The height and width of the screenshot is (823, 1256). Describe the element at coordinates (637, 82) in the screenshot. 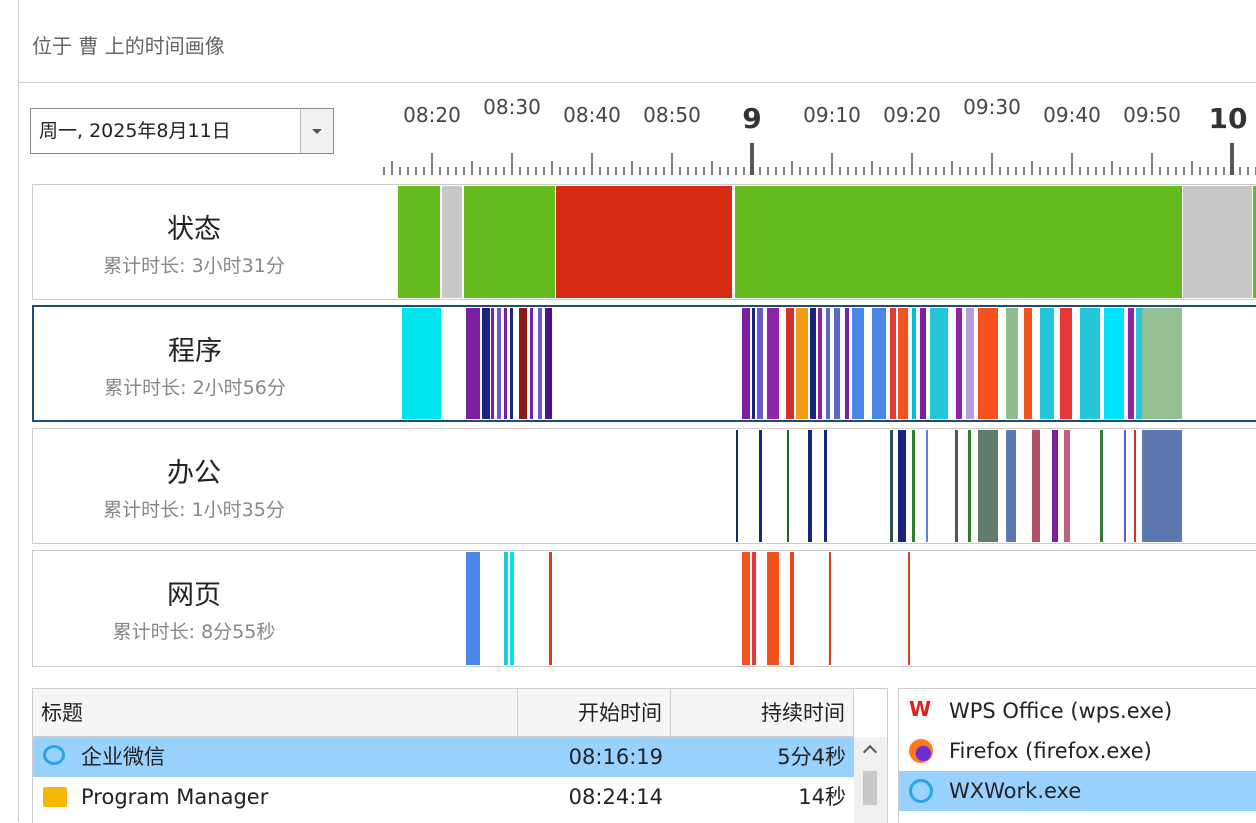

I see `divider` at that location.